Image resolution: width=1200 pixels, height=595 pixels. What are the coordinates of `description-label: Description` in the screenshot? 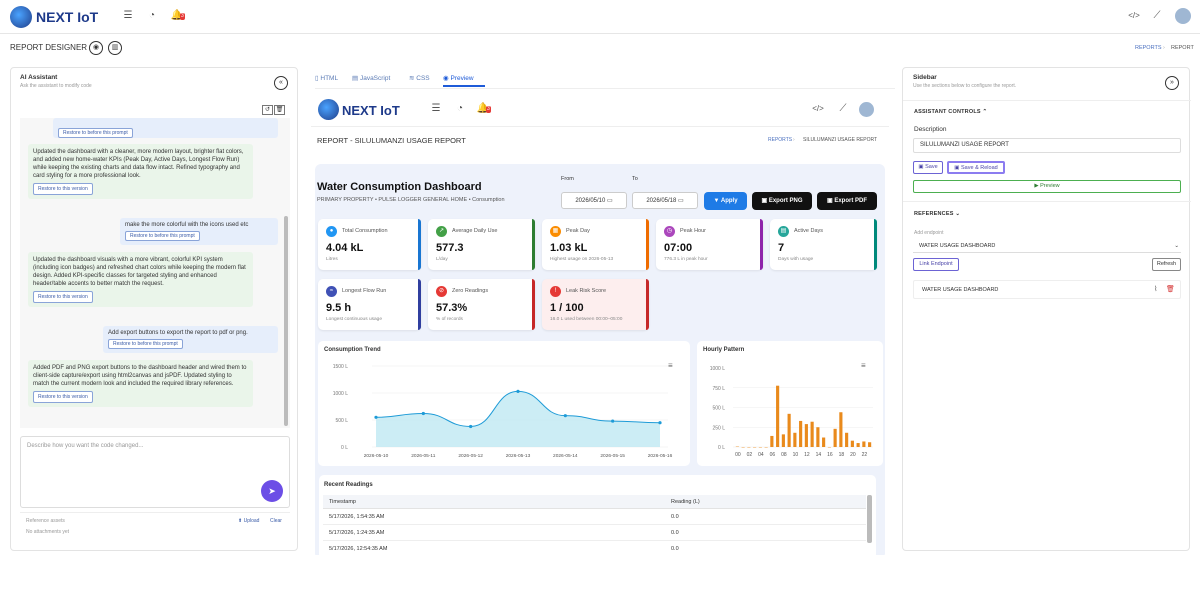 It's located at (930, 129).